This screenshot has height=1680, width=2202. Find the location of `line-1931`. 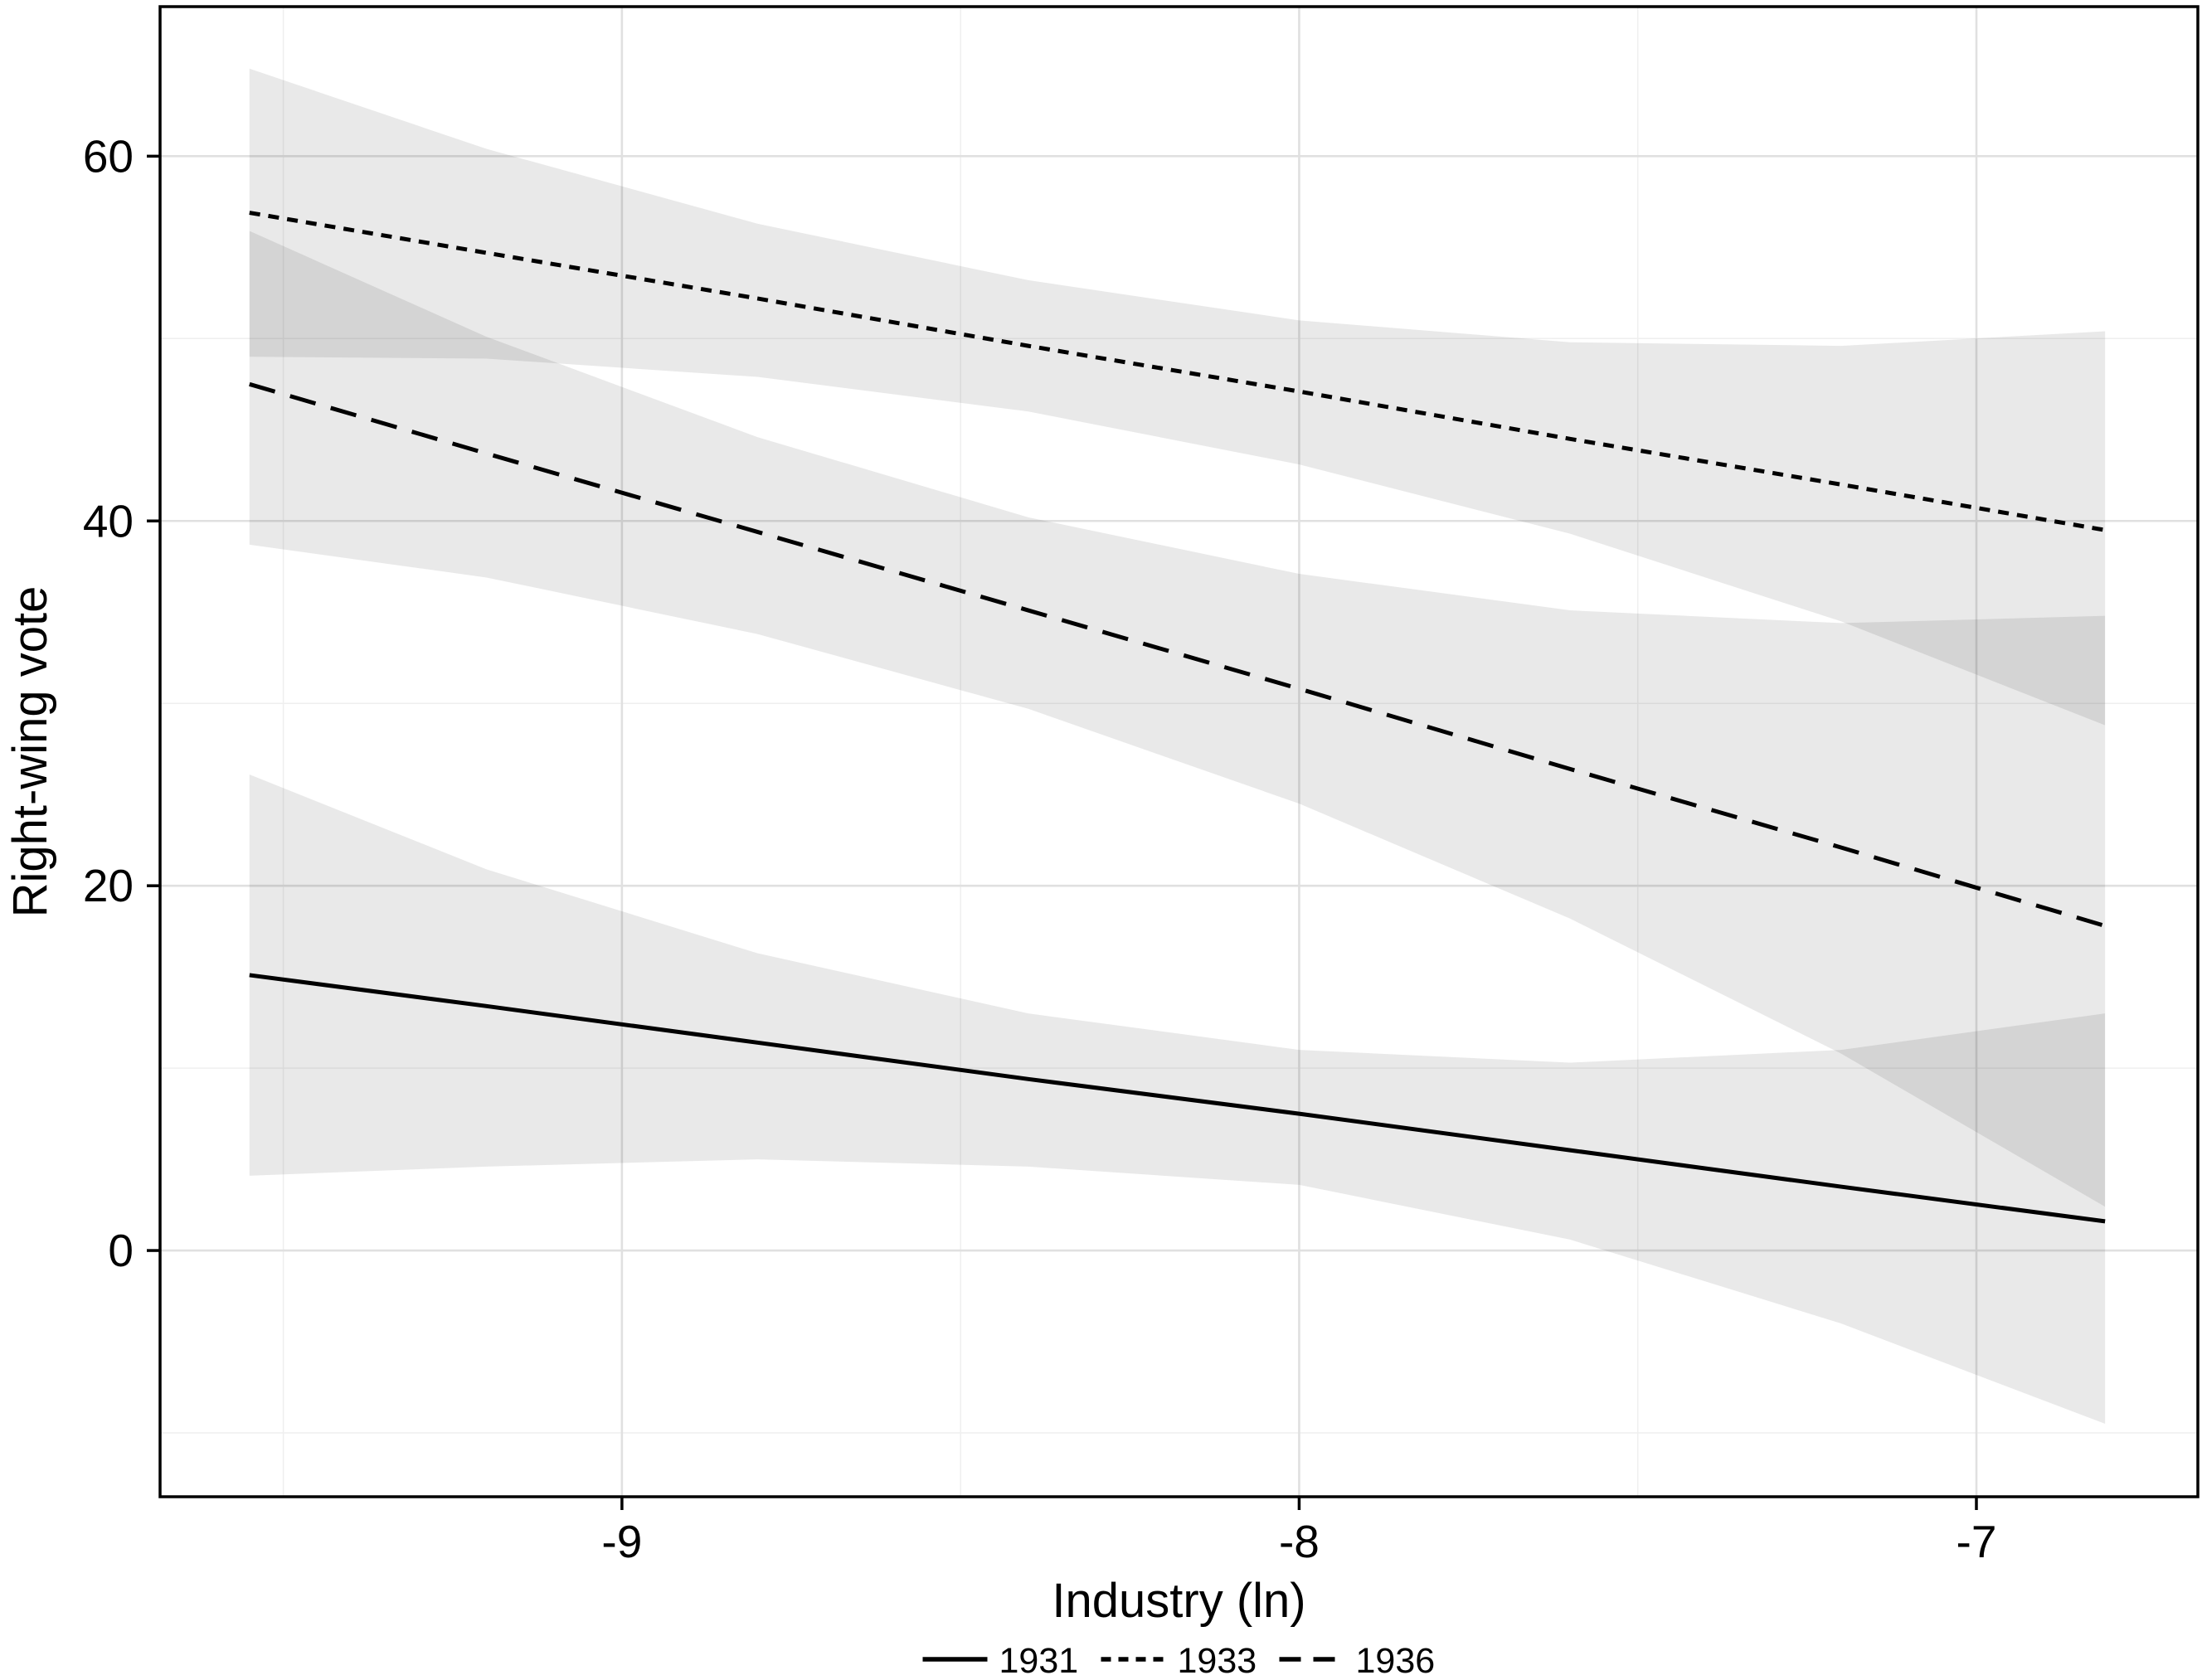

line-1931 is located at coordinates (1177, 1098).